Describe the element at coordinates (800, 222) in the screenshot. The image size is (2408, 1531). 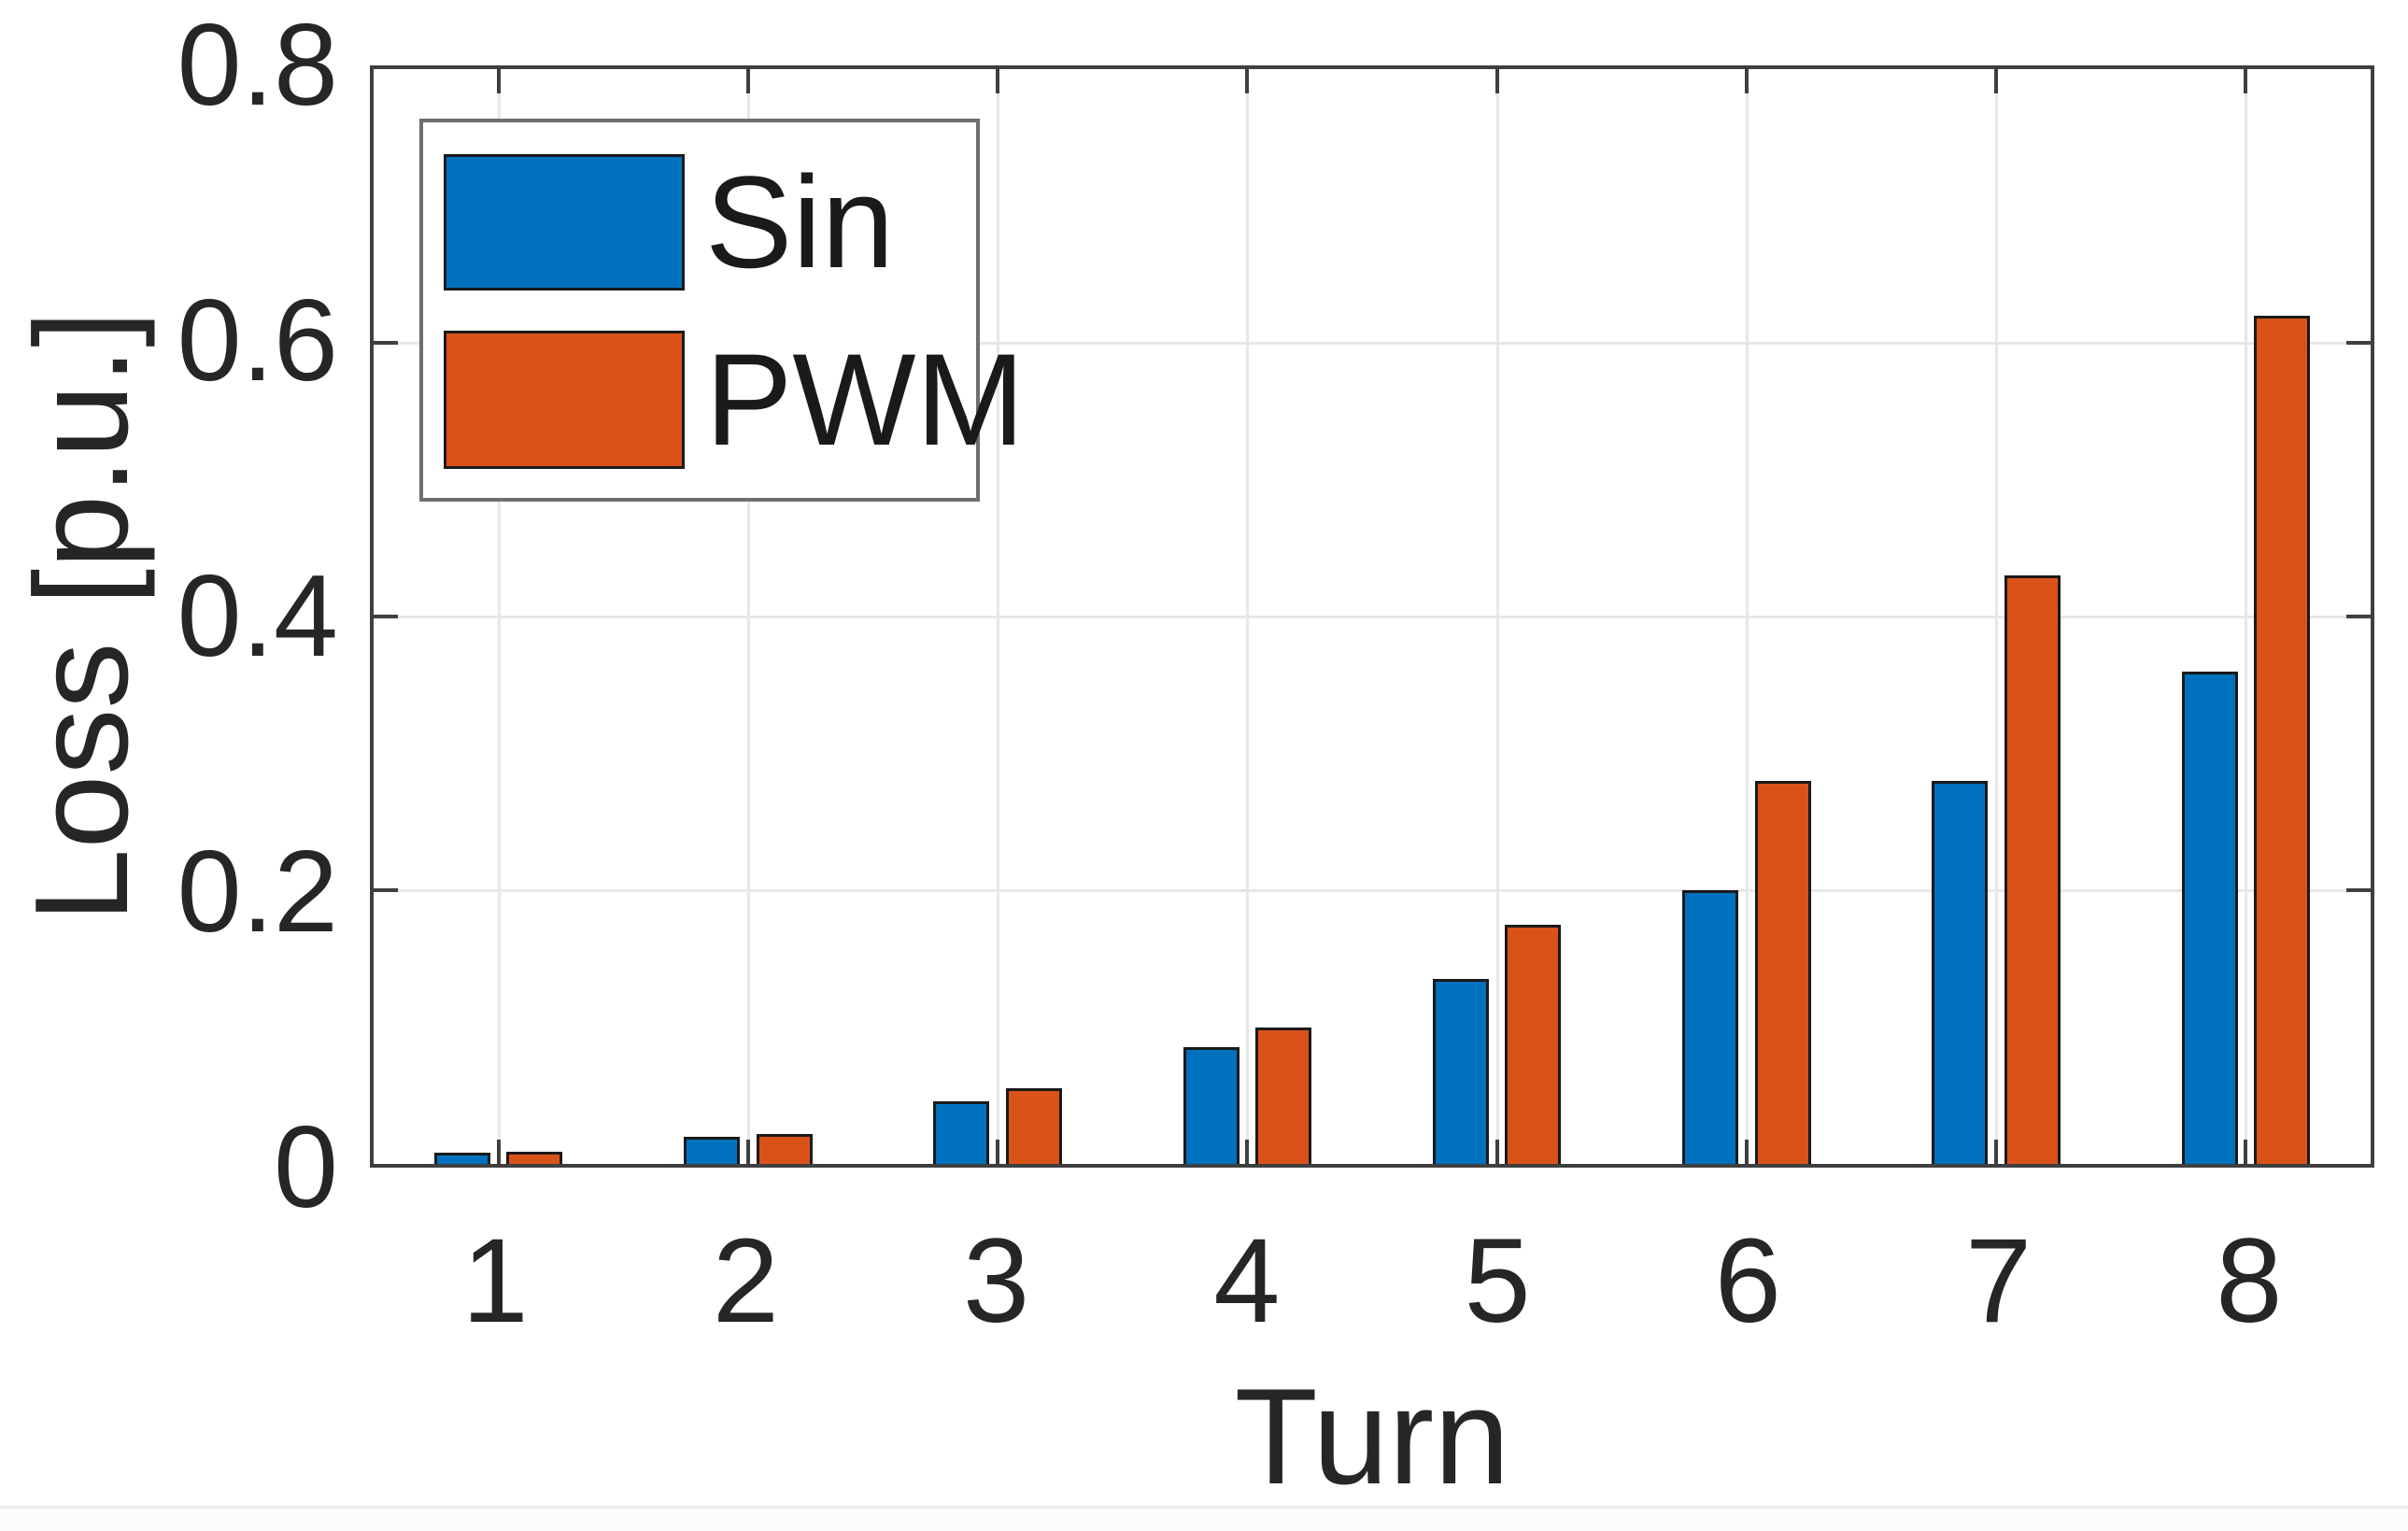
I see `legend-label-sin: Sin` at that location.